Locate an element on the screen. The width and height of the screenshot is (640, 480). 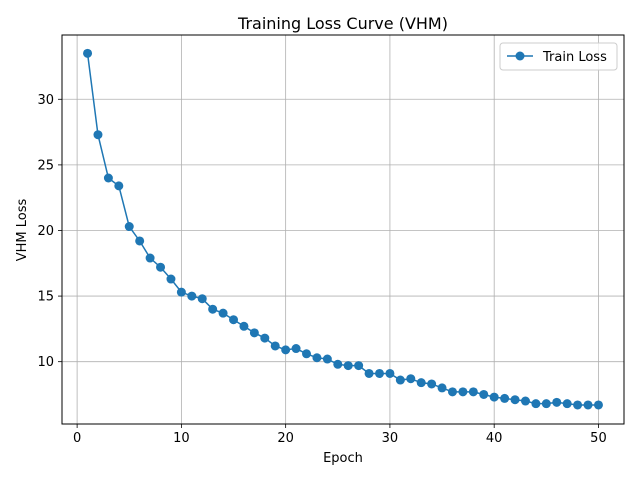
x-tick-label: 20 is located at coordinates (285, 438).